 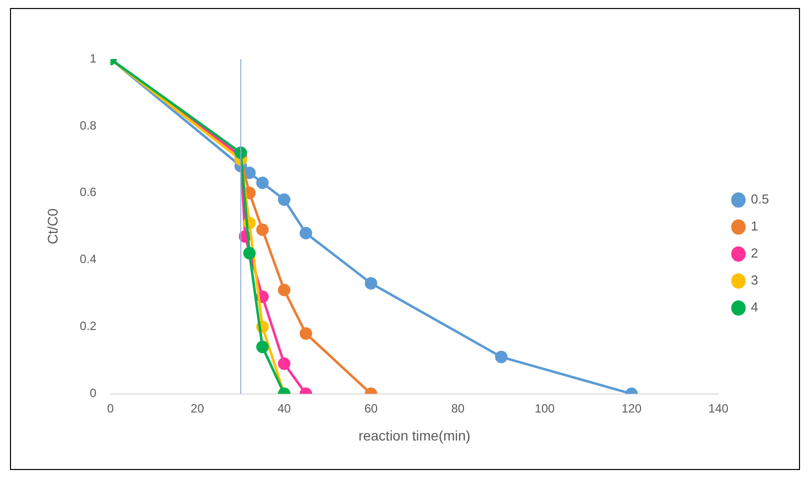 I want to click on x-tick-label: 20, so click(x=197, y=408).